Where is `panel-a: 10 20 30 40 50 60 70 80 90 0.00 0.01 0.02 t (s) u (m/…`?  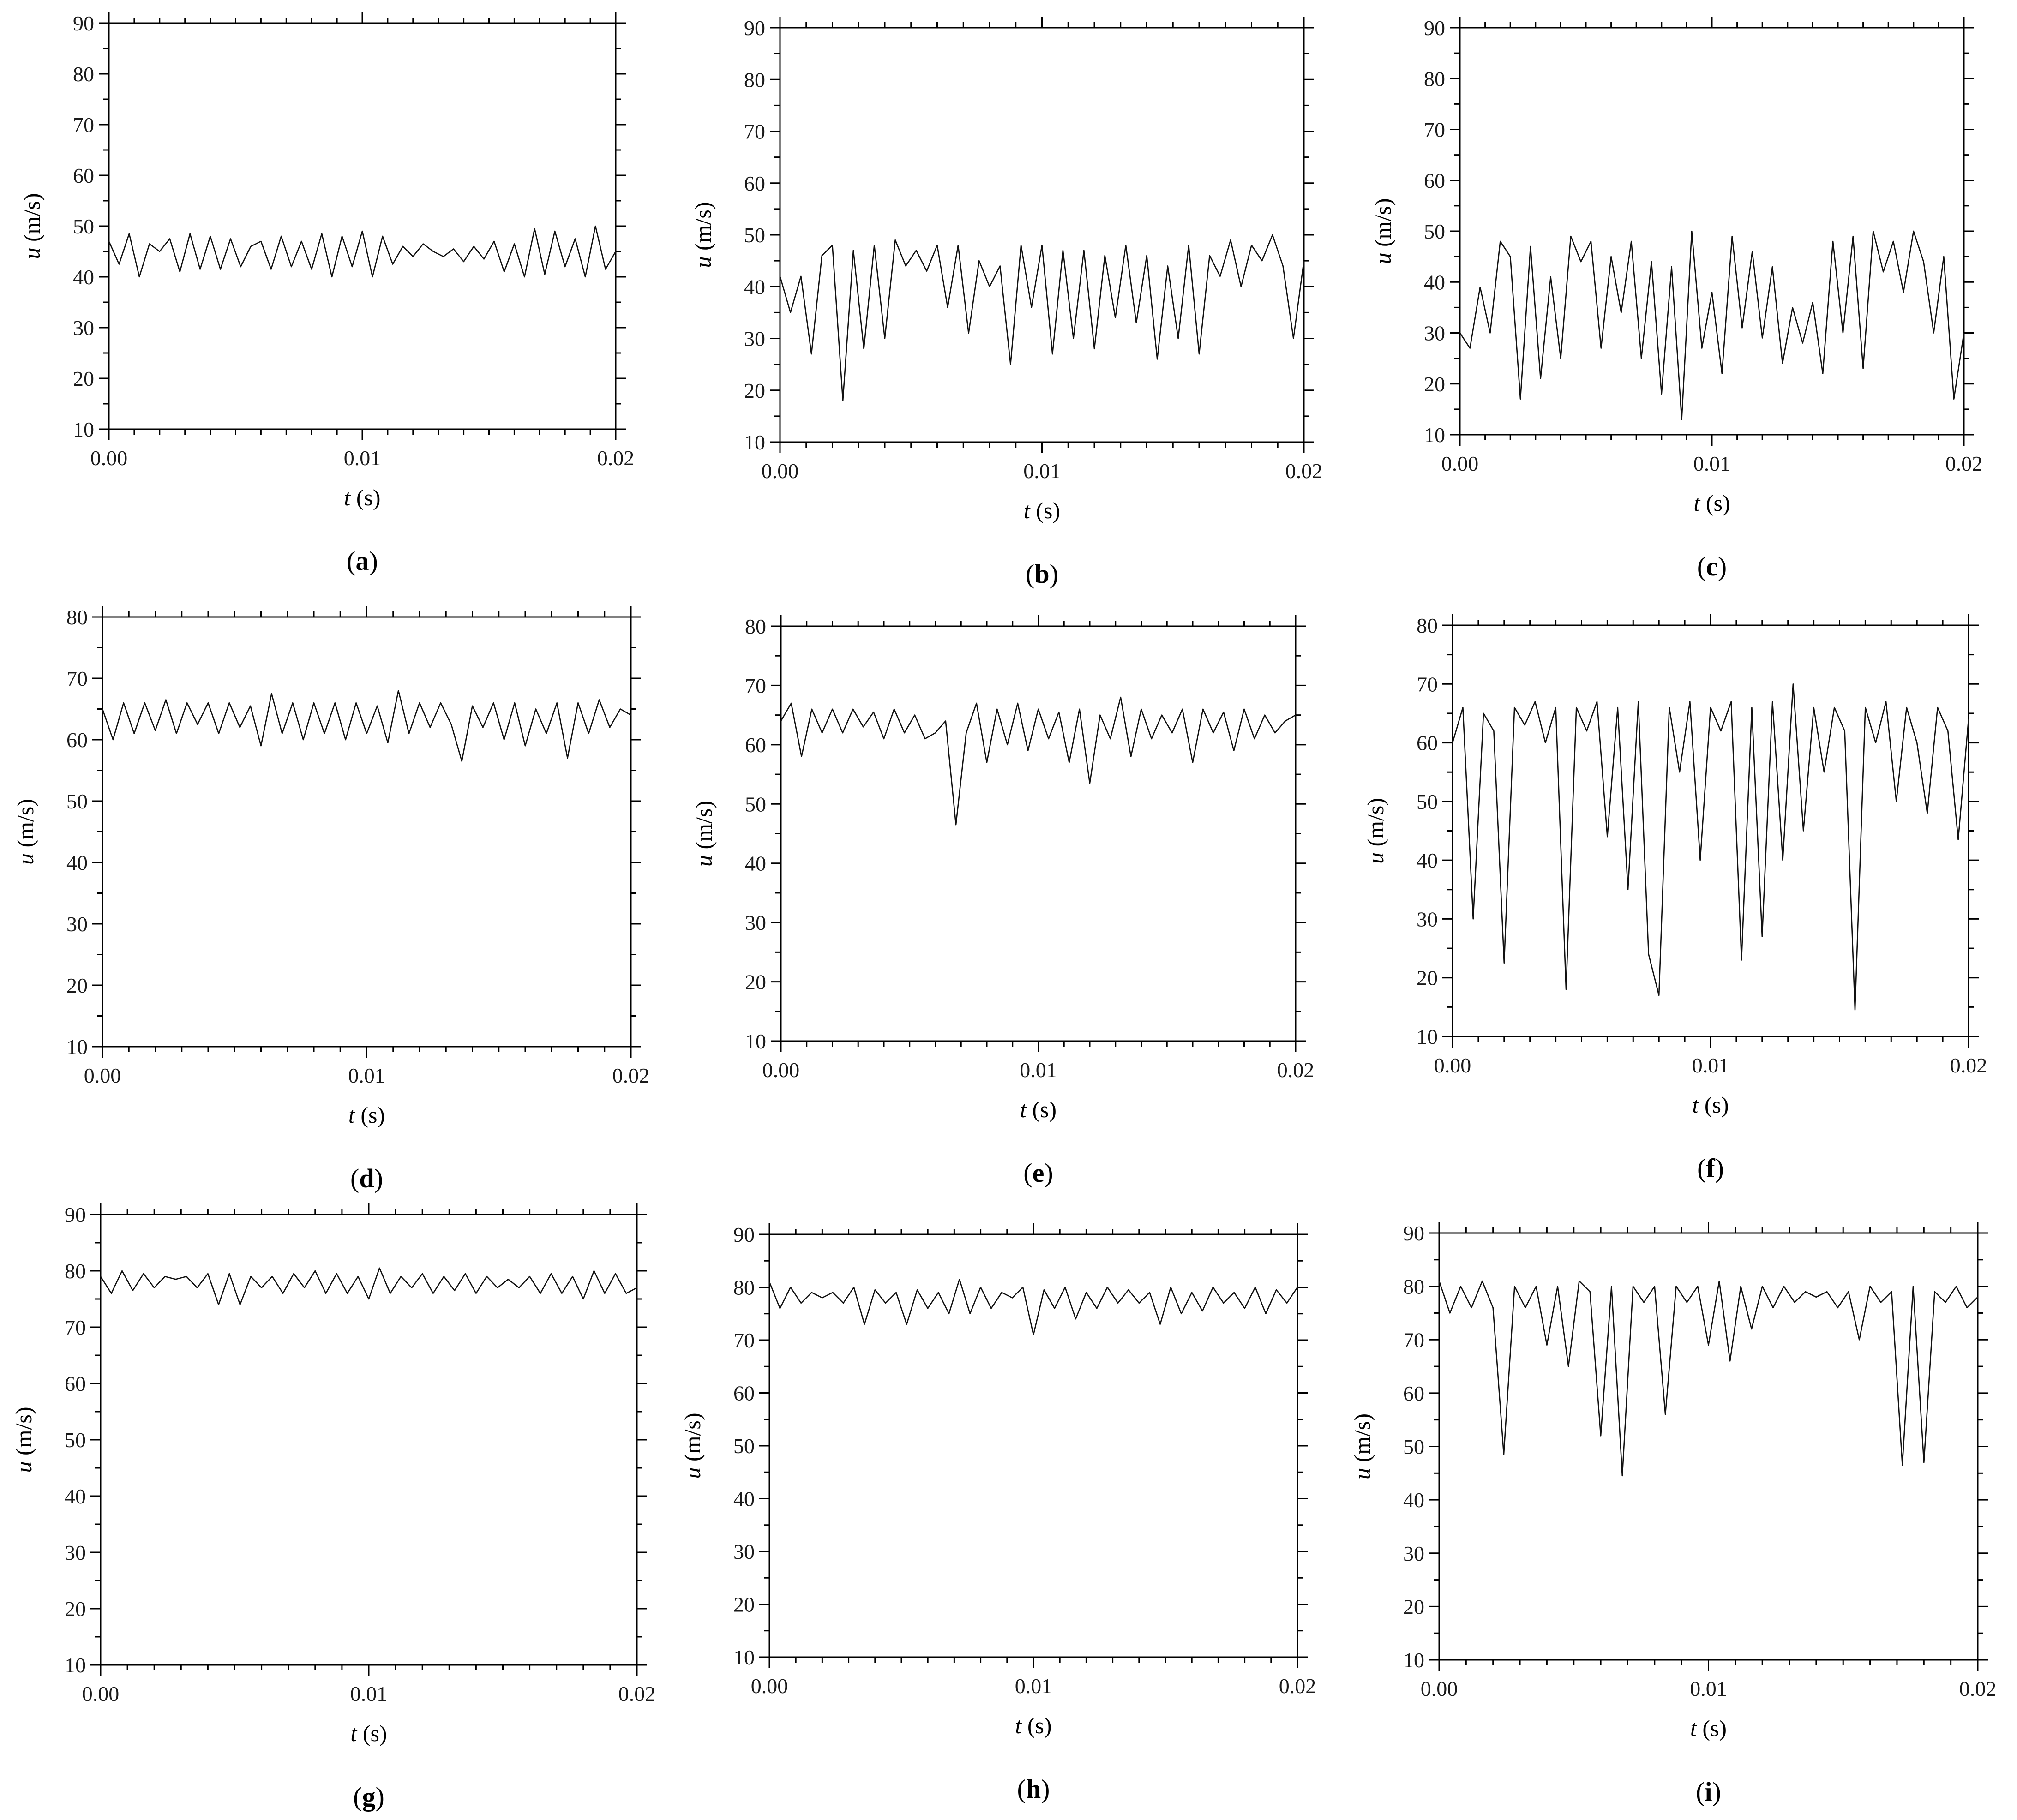
panel-a: 10 20 30 40 50 60 70 80 90 0.00 0.01 0.02 t (s) u (m/… is located at coordinates (326, 294).